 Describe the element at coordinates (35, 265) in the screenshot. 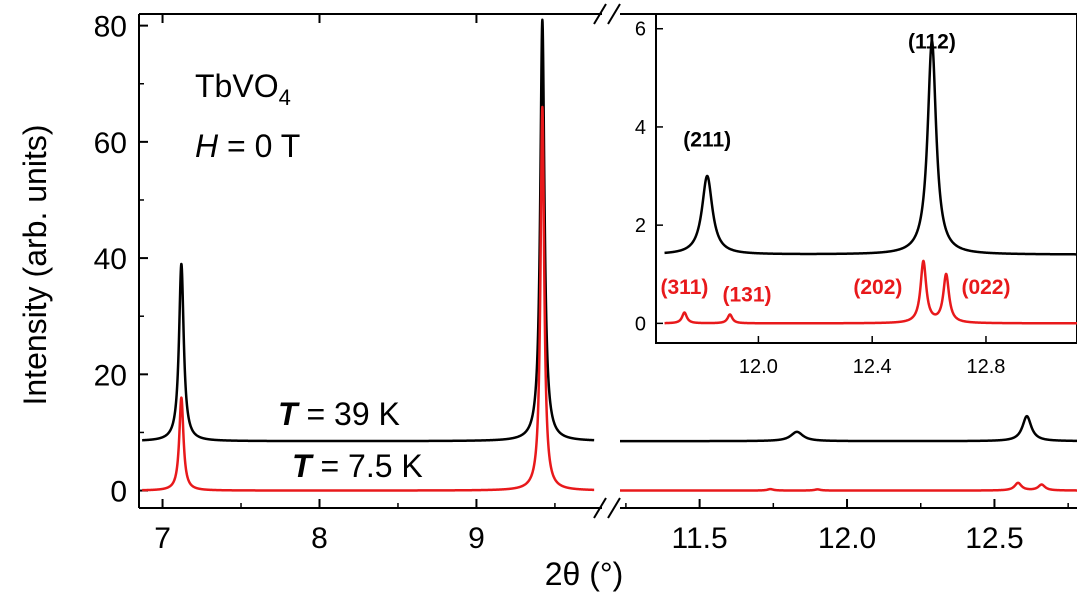

I see `y-axis-title: Intensity (arb. units)` at that location.